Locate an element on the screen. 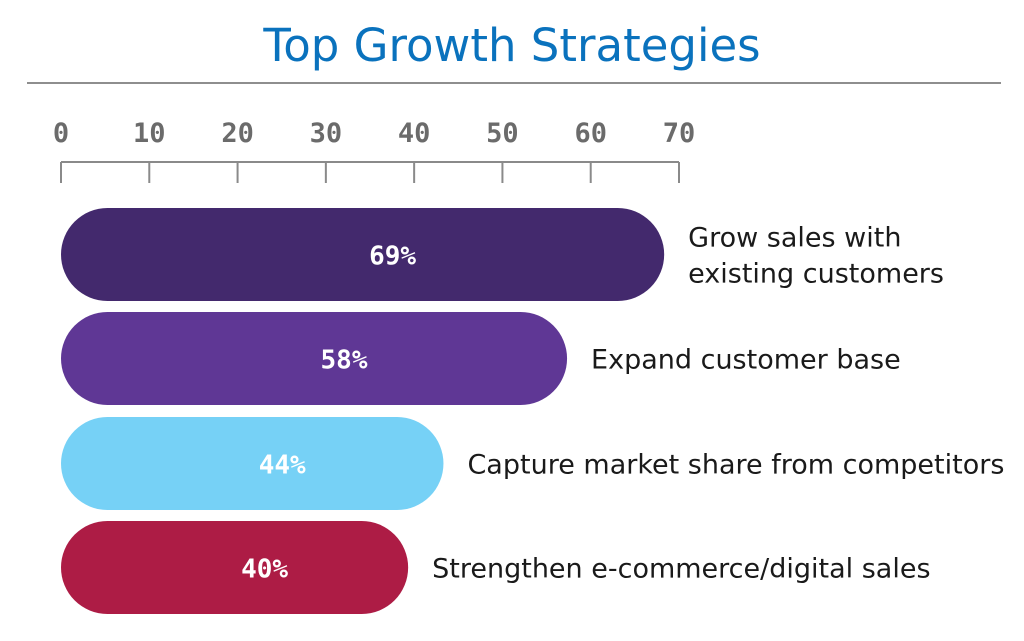  category-label: Grow sales with is located at coordinates (794, 238).